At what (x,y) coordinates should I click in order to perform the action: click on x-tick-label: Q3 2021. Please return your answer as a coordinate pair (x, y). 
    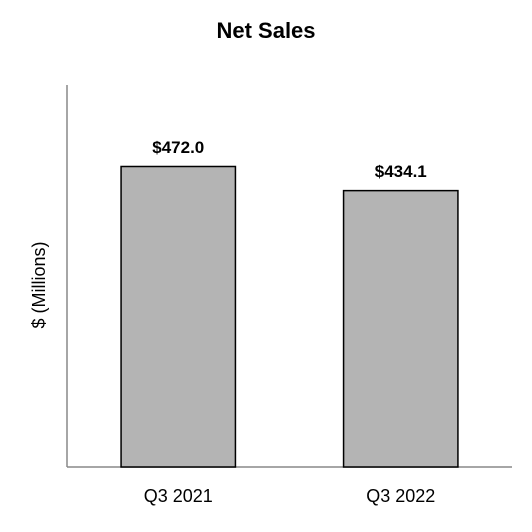
    Looking at the image, I should click on (178, 496).